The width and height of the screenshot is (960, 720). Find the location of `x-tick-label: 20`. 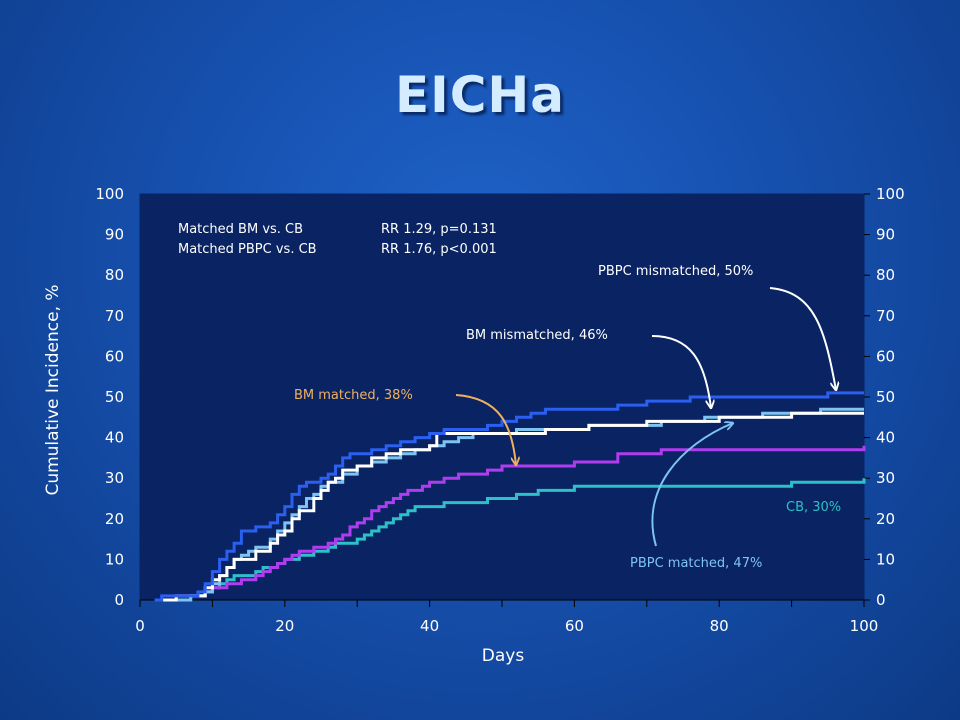

x-tick-label: 20 is located at coordinates (284, 626).